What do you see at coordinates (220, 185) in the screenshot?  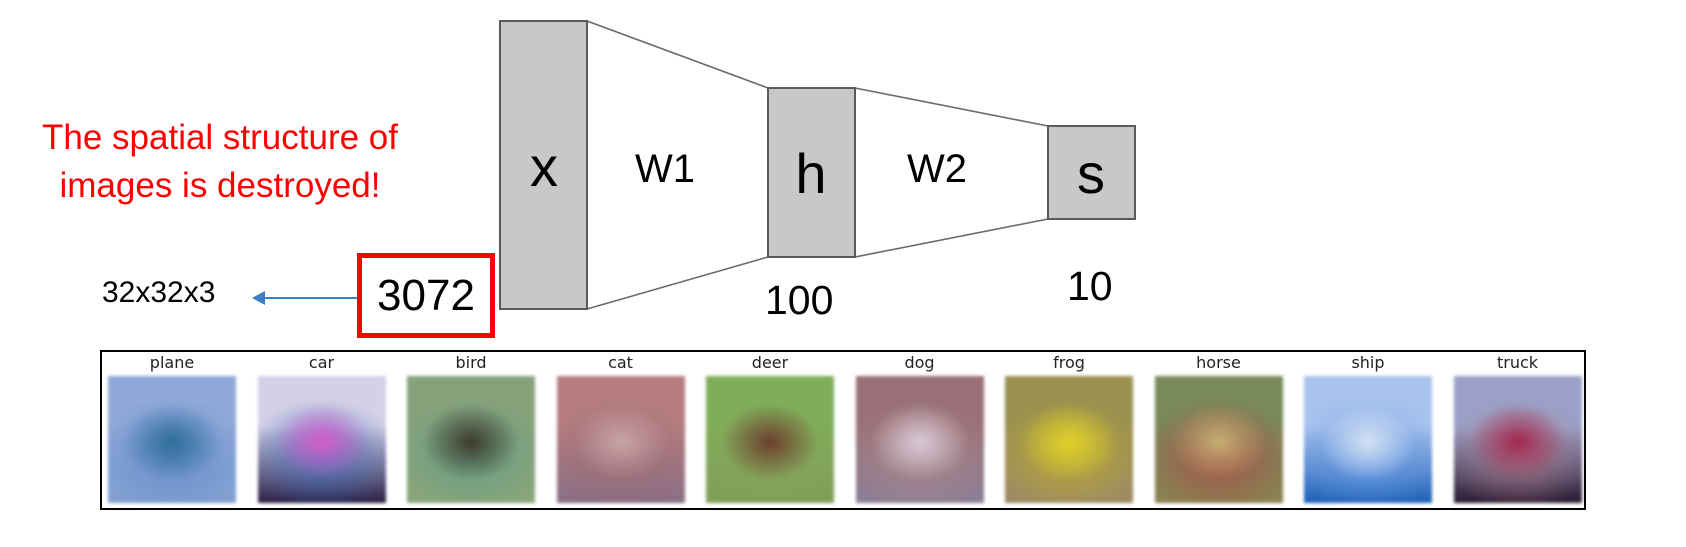 I see `note-line-2: images is destroyed!` at bounding box center [220, 185].